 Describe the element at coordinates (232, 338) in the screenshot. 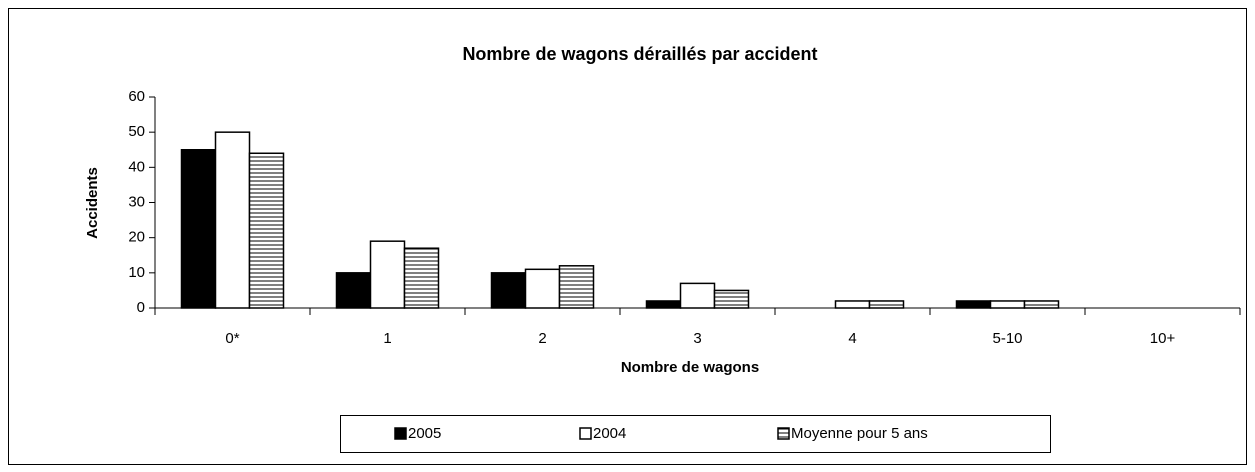

I see `x-tick-label: 0*` at that location.